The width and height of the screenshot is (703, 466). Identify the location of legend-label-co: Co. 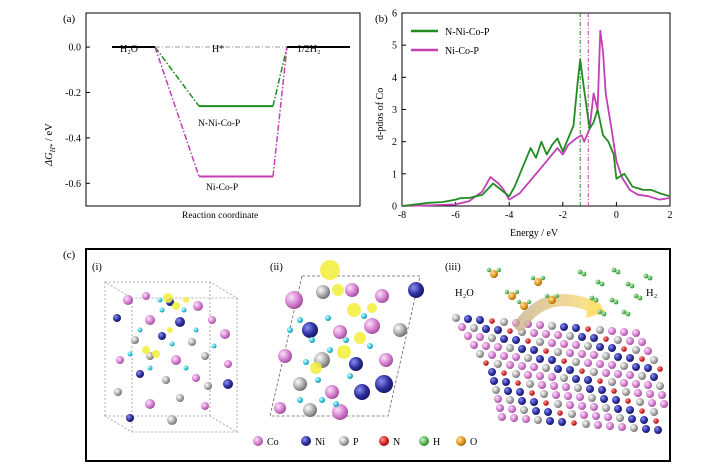
(273, 442).